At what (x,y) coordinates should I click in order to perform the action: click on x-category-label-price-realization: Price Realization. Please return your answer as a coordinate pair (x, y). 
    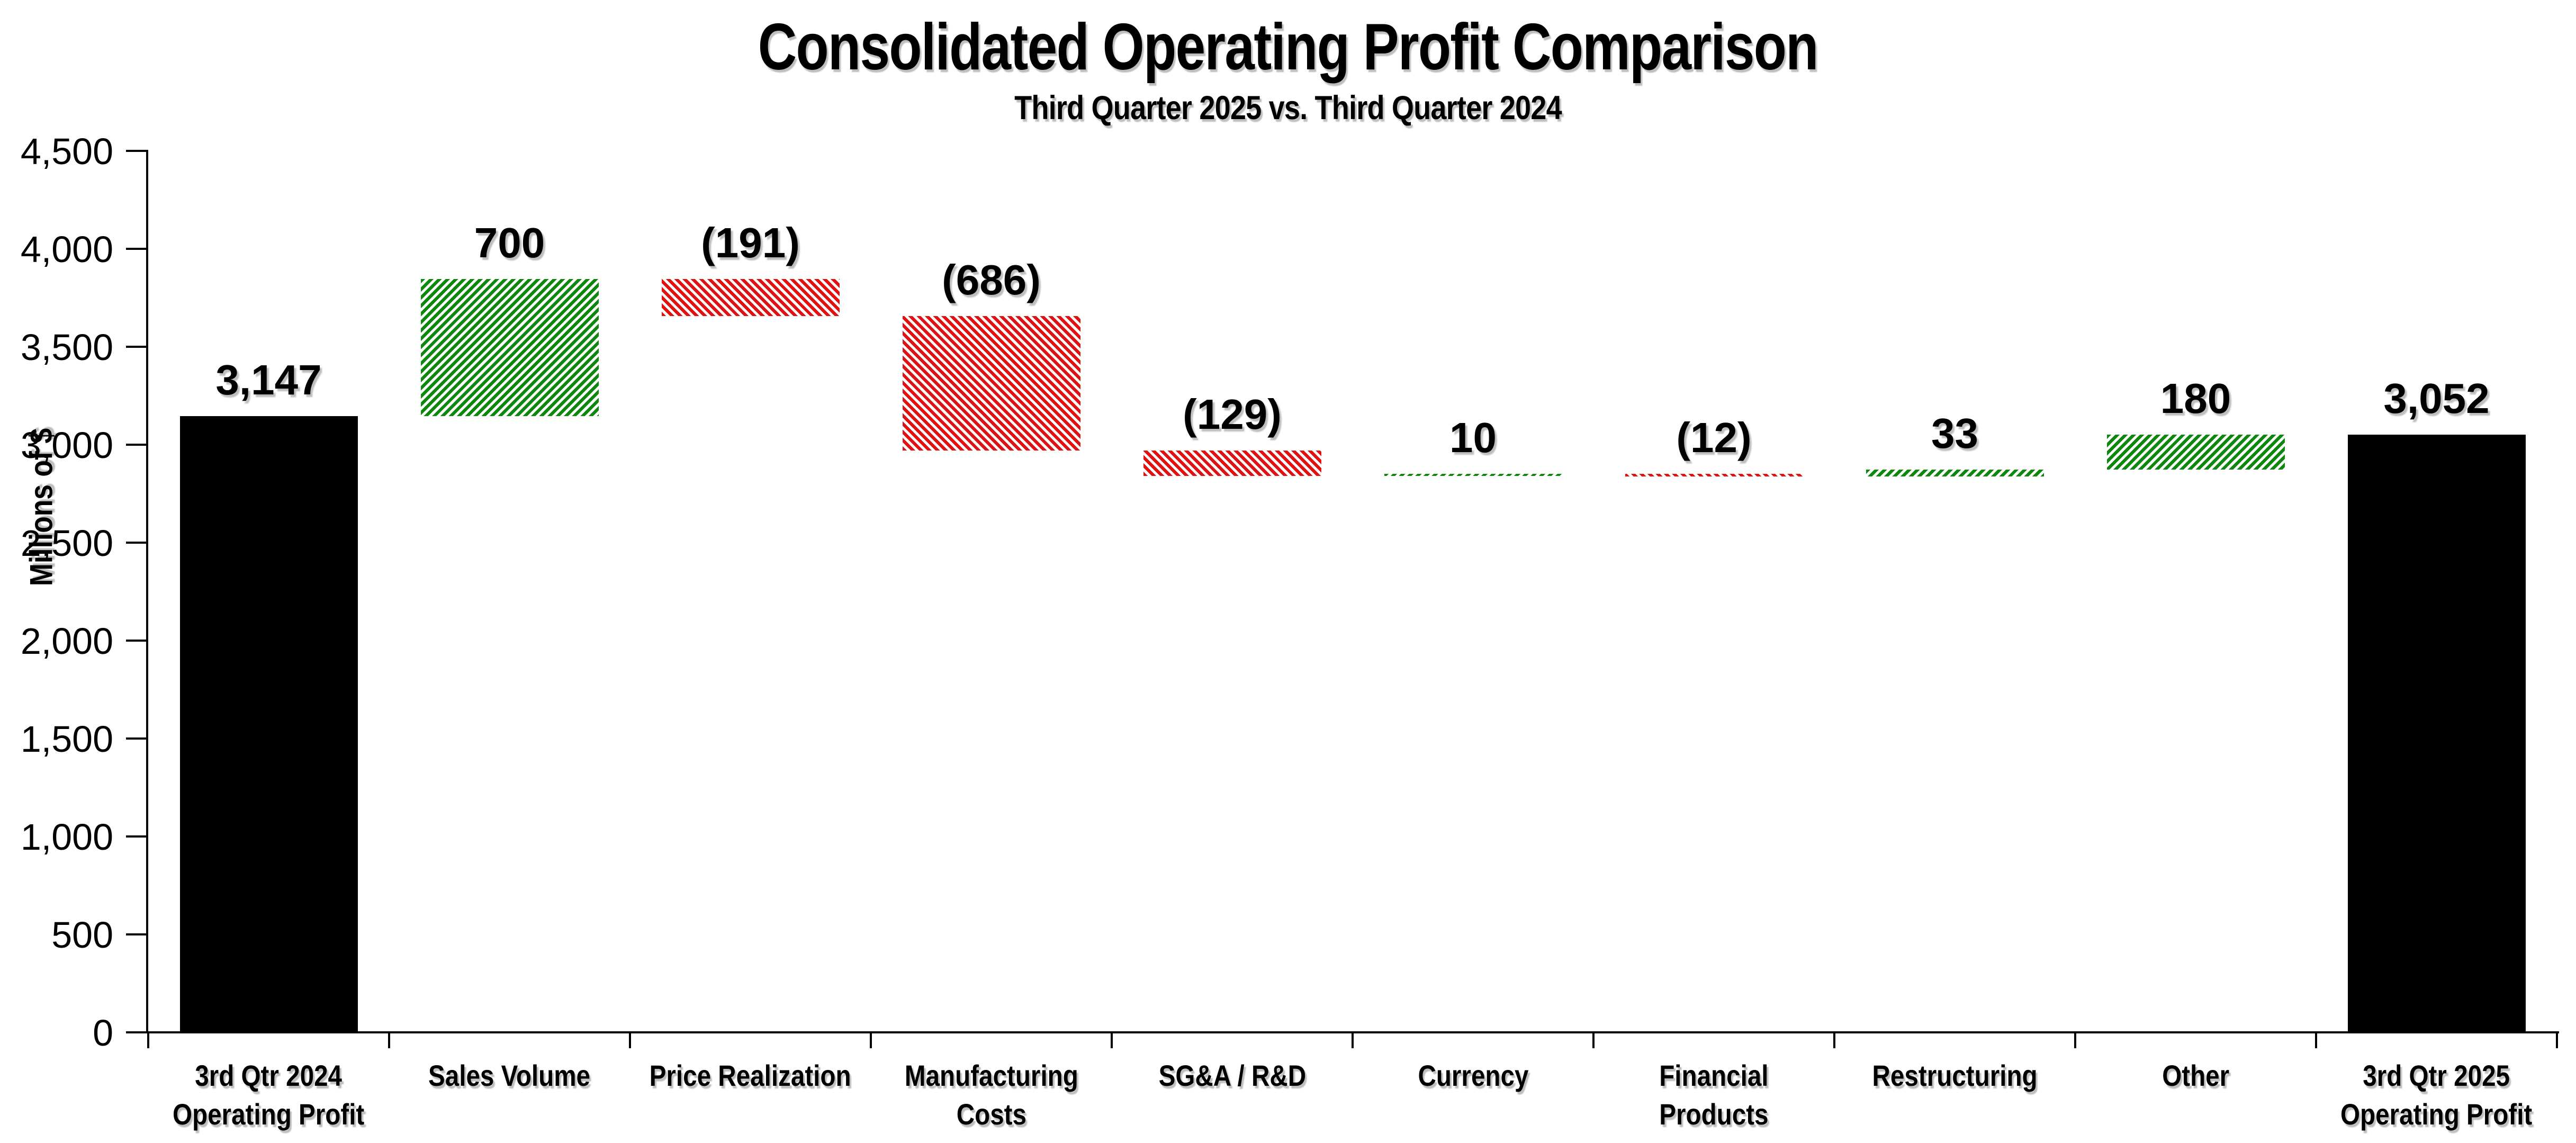
    Looking at the image, I should click on (751, 1076).